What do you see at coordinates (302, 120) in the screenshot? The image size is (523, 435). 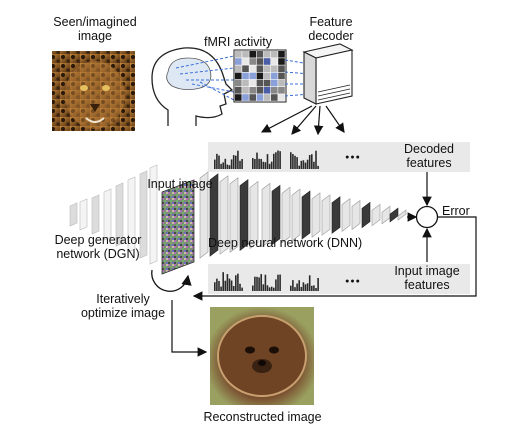 I see `decoder-arrows` at bounding box center [302, 120].